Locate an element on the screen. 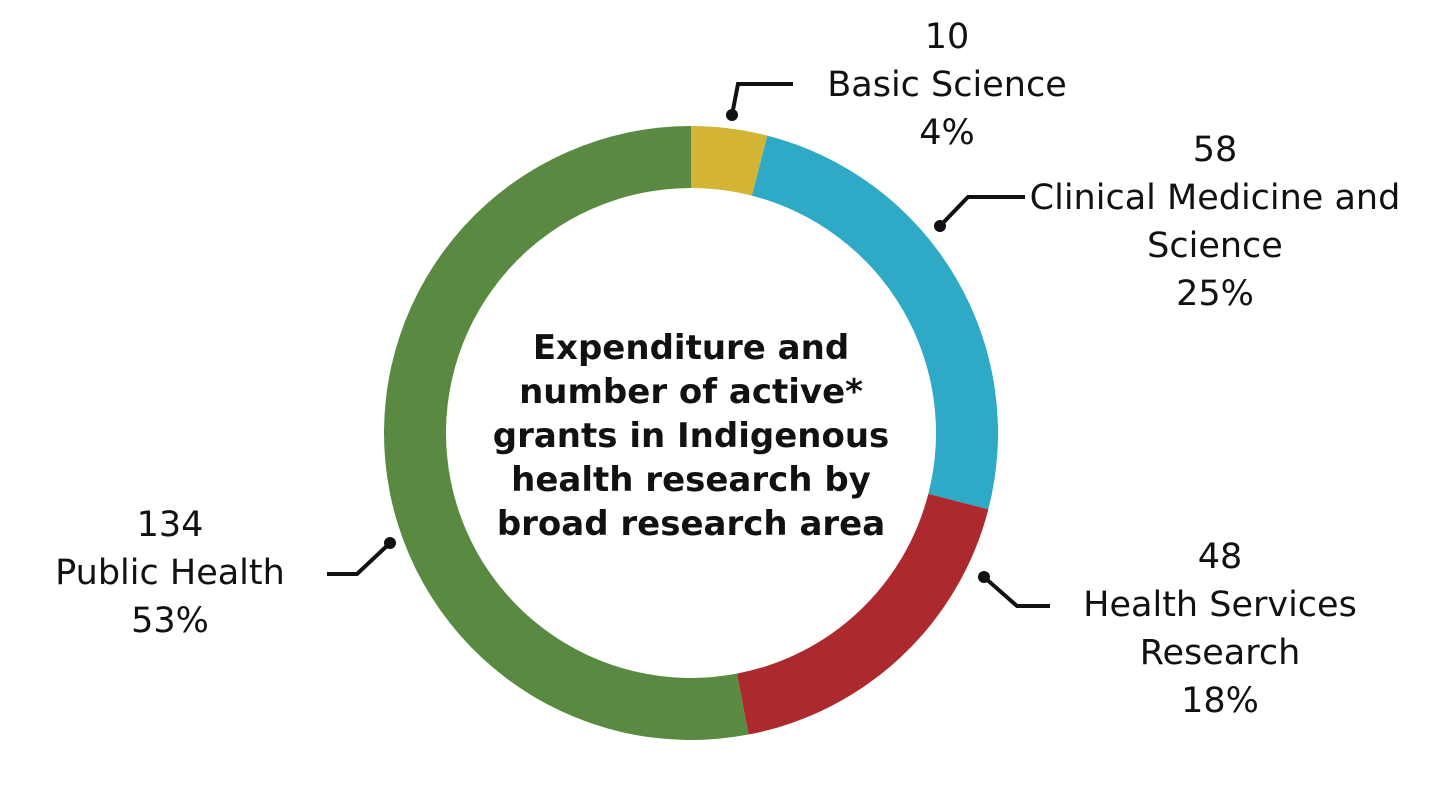 The image size is (1453, 796). value-label: 4% is located at coordinates (947, 133).